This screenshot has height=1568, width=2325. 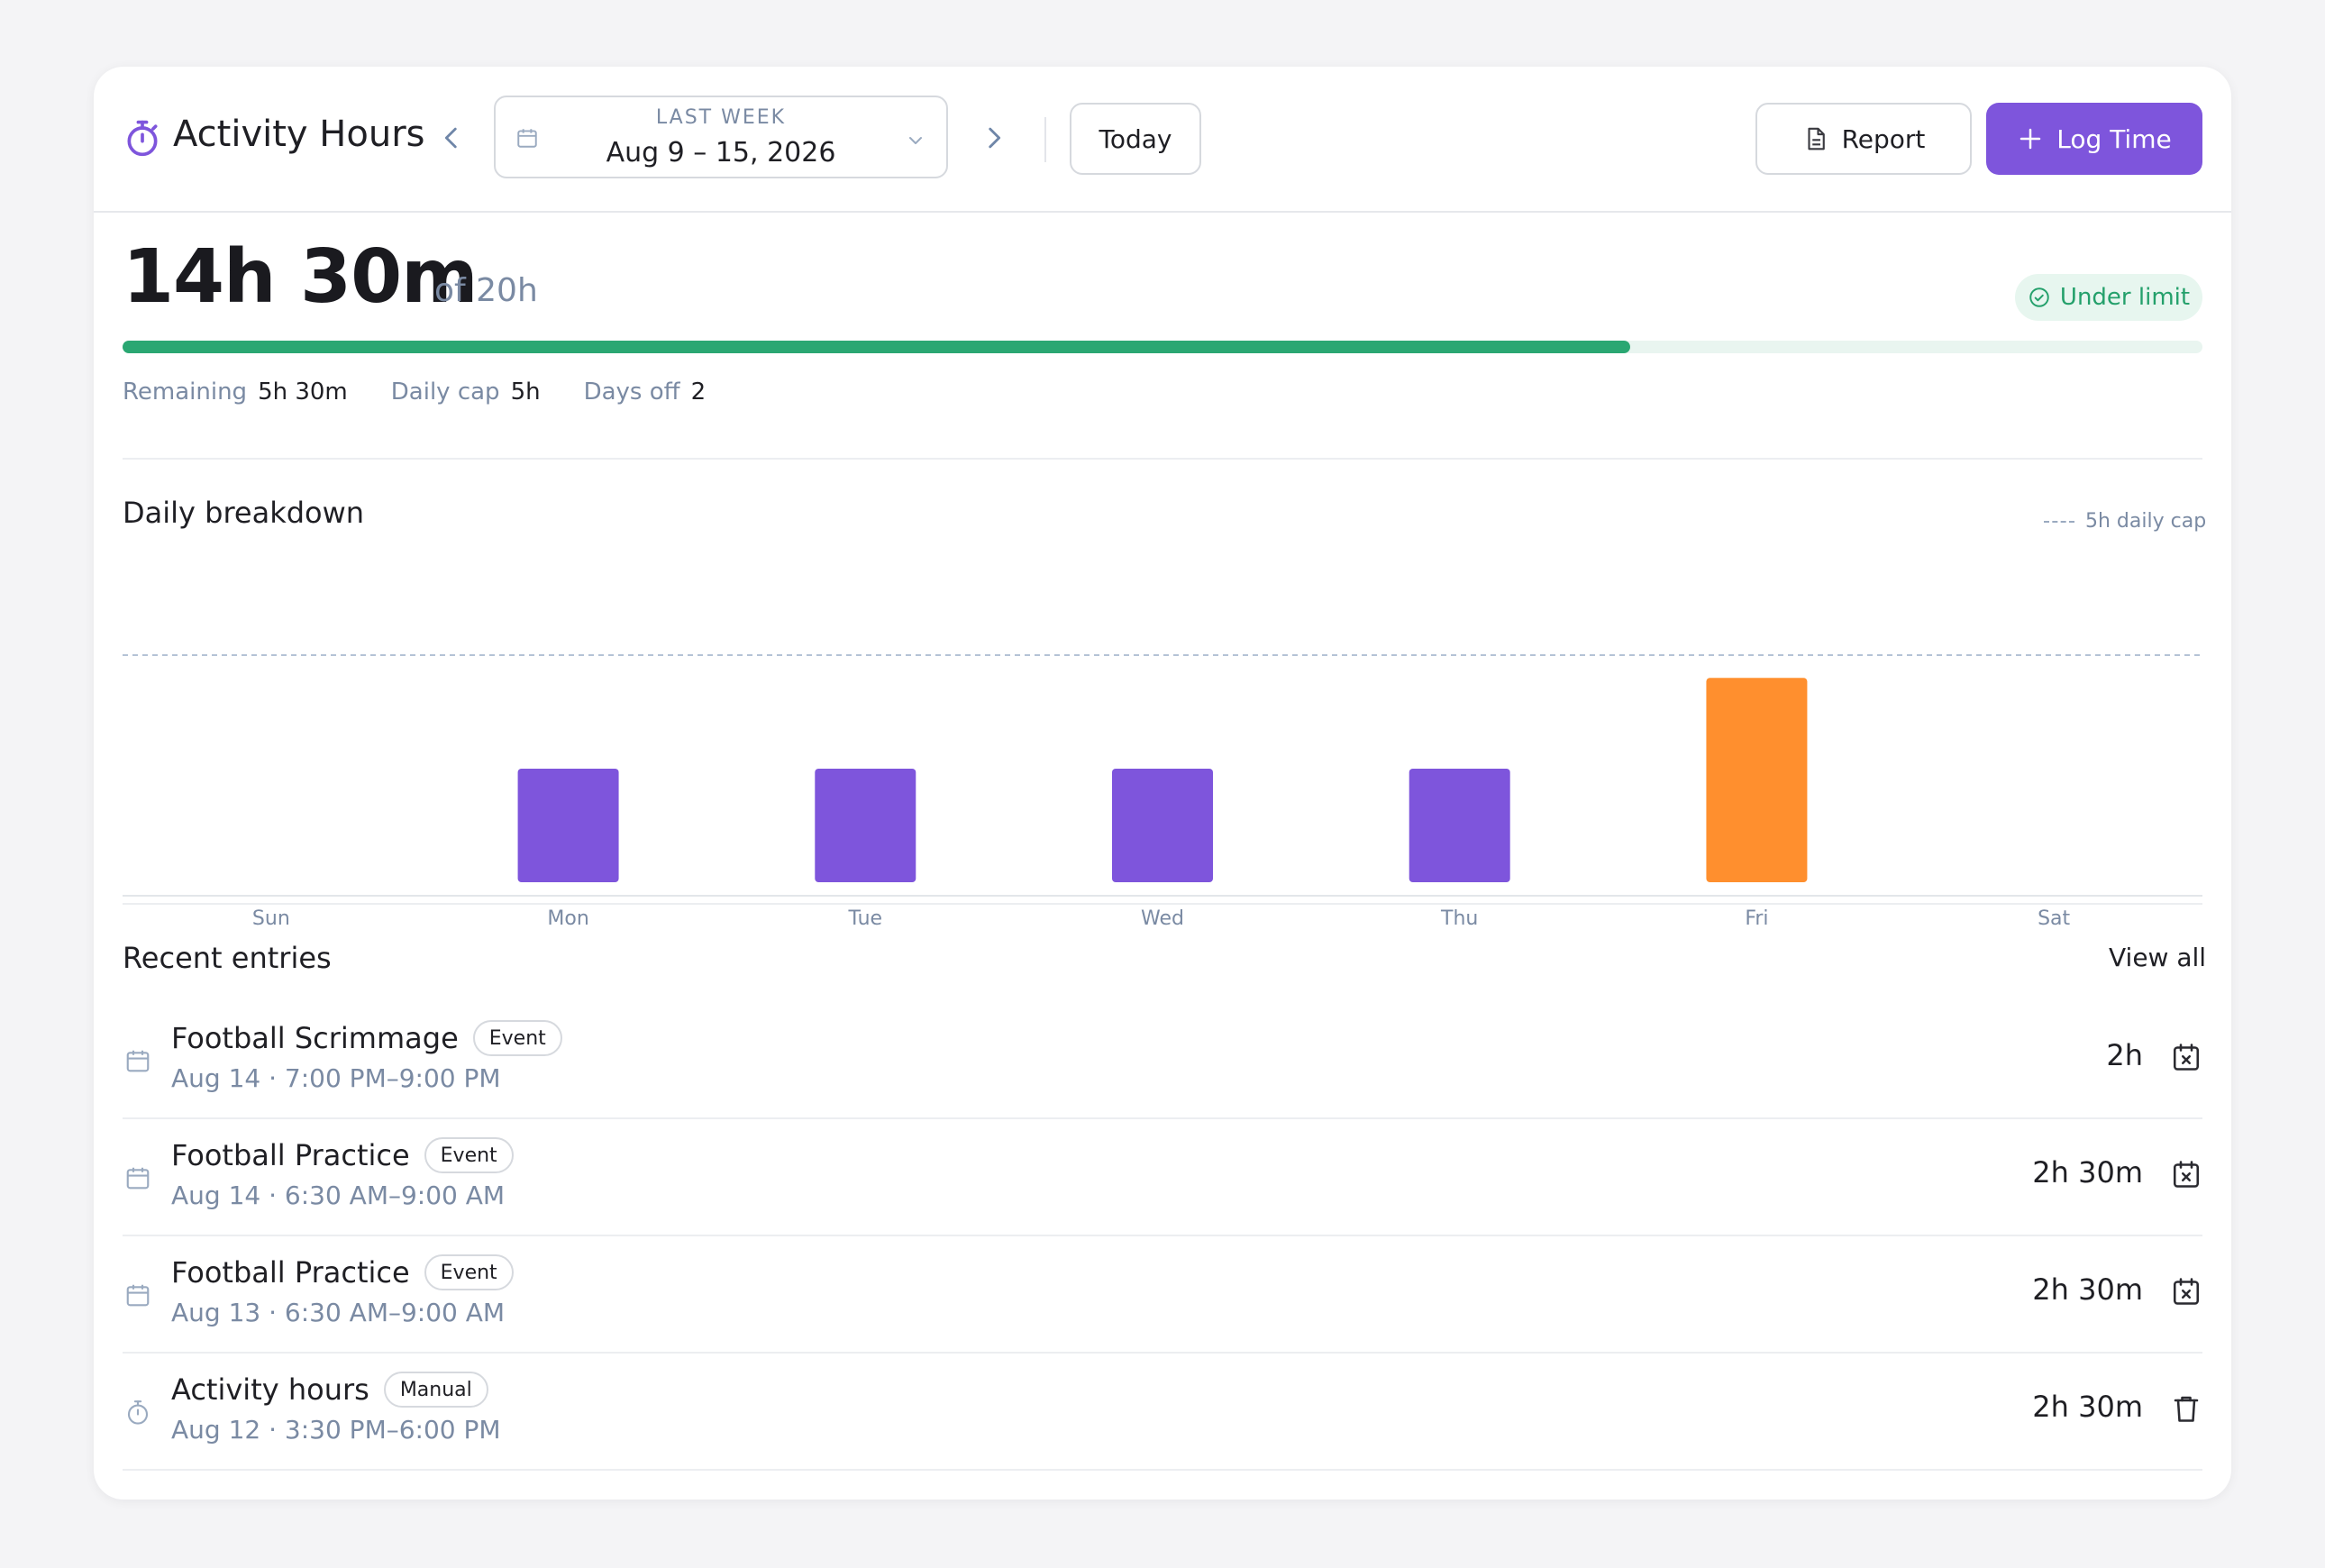 I want to click on stat-value: 5h 30m, so click(x=303, y=392).